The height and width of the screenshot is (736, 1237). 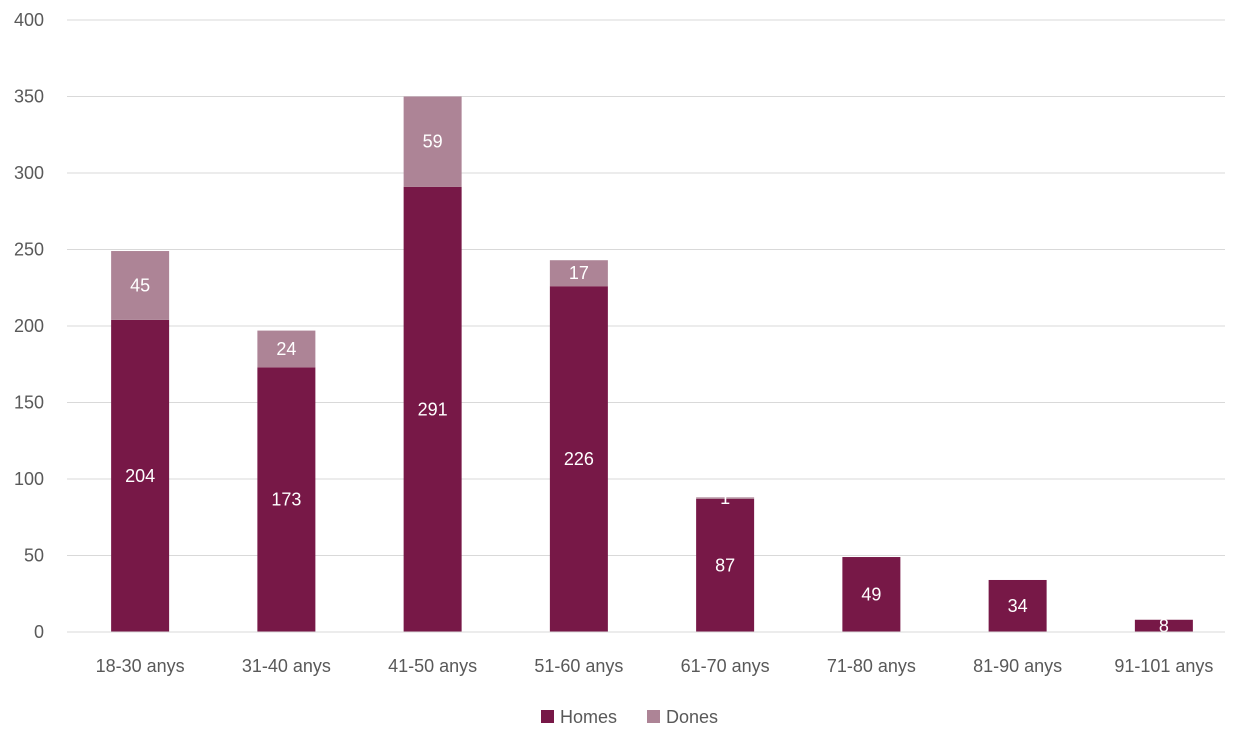 I want to click on x-category-label: 81-90 anys, so click(x=1017, y=666).